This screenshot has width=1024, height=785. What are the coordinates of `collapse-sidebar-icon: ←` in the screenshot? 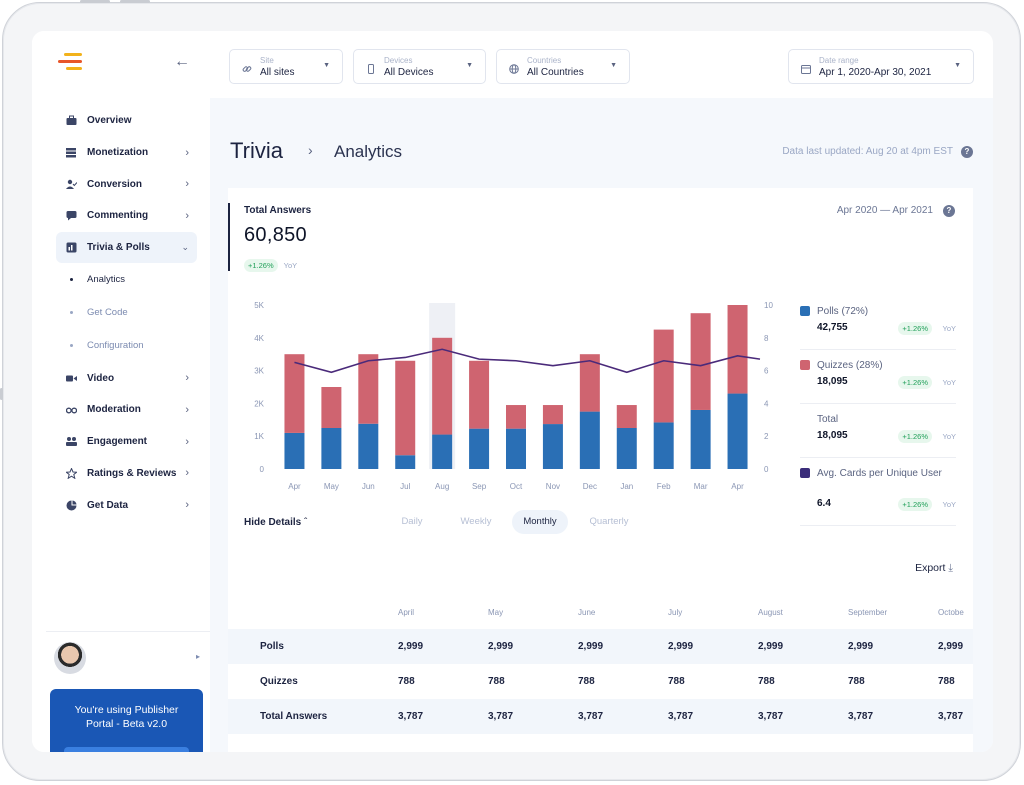 It's located at (182, 61).